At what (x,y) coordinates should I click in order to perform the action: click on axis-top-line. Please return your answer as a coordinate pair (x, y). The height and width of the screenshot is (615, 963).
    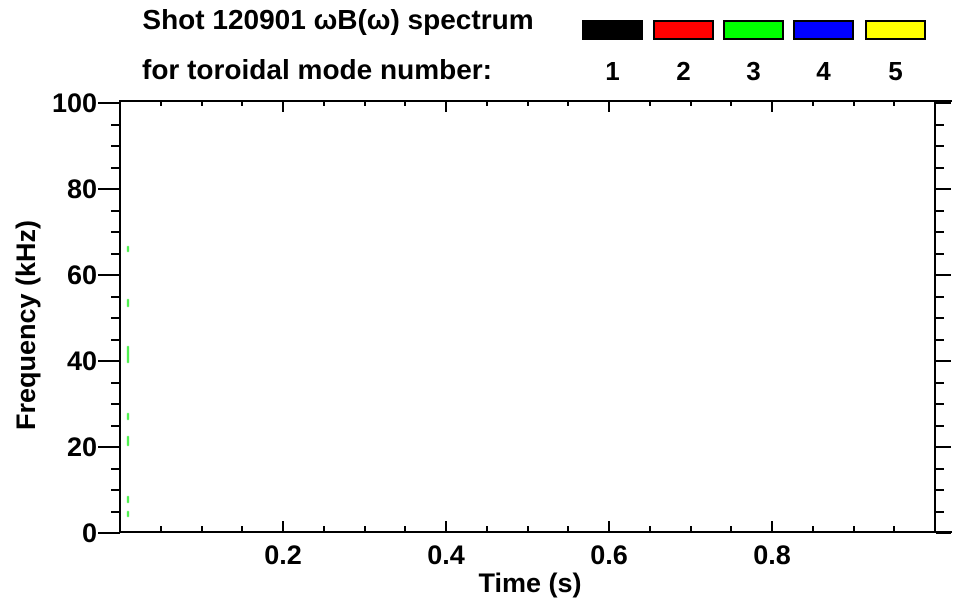
    Looking at the image, I should click on (536, 101).